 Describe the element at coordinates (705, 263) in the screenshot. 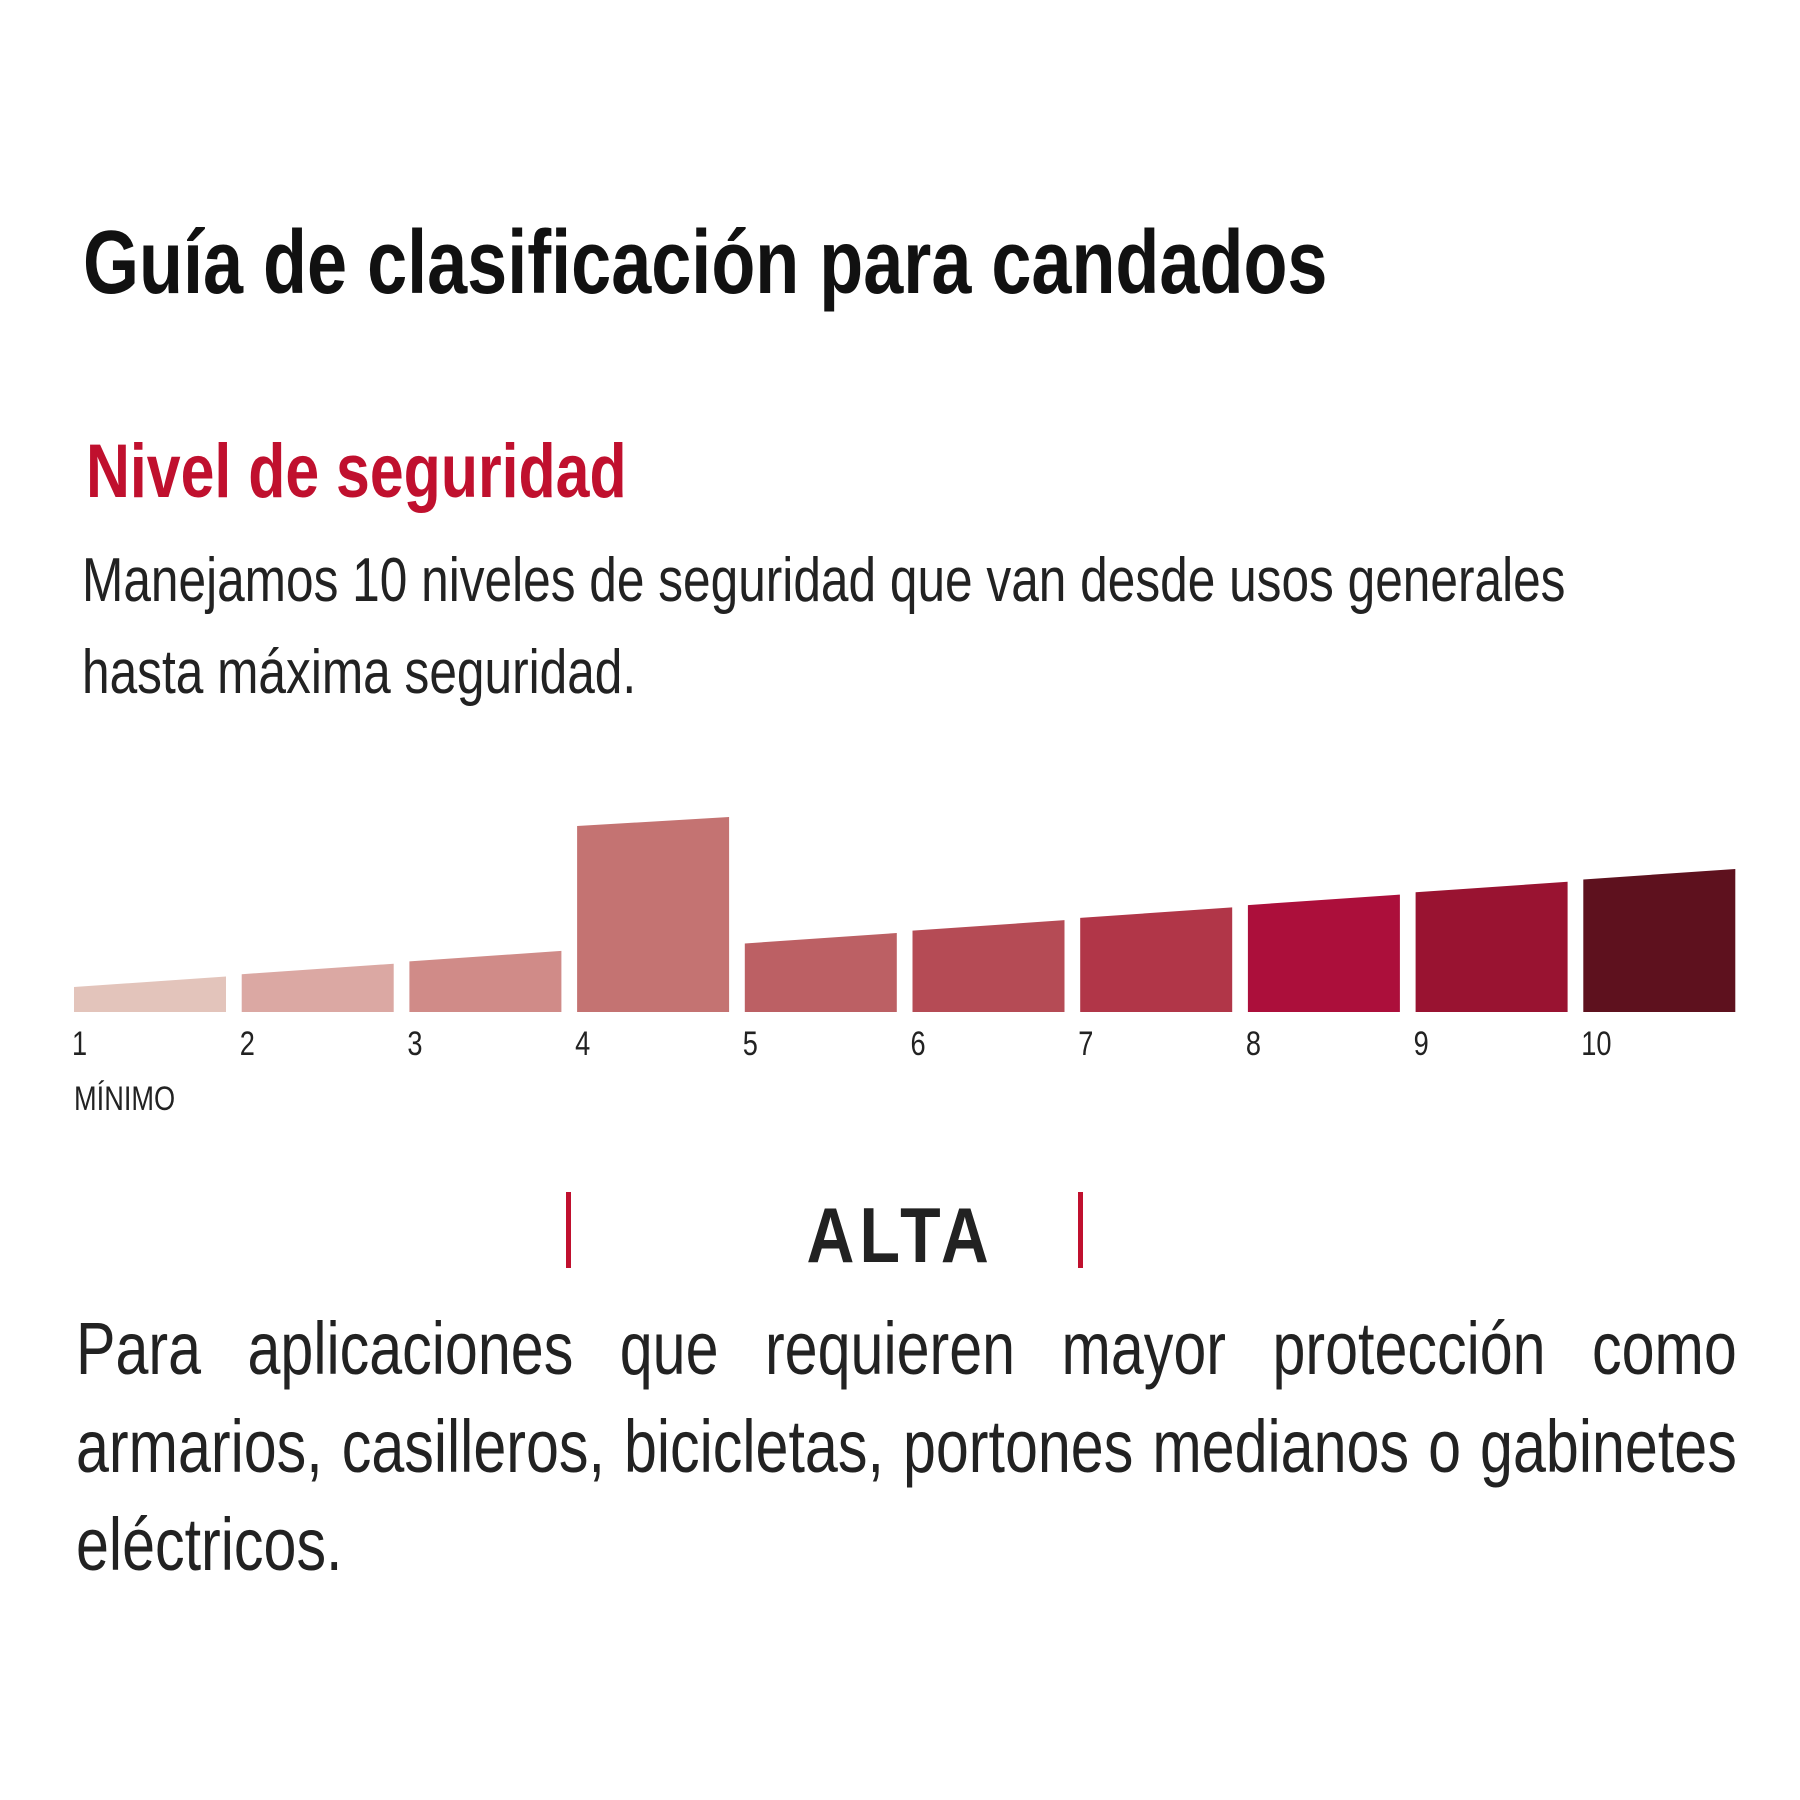

I see `page-title: Guía de clasificación para candados` at that location.